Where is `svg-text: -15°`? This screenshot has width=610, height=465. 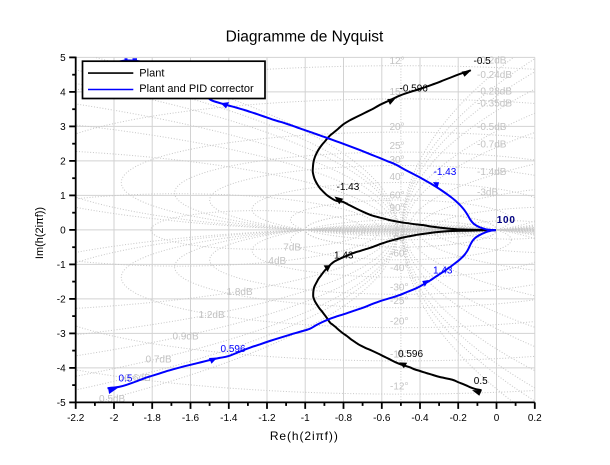 svg-text: -15° is located at coordinates (399, 355).